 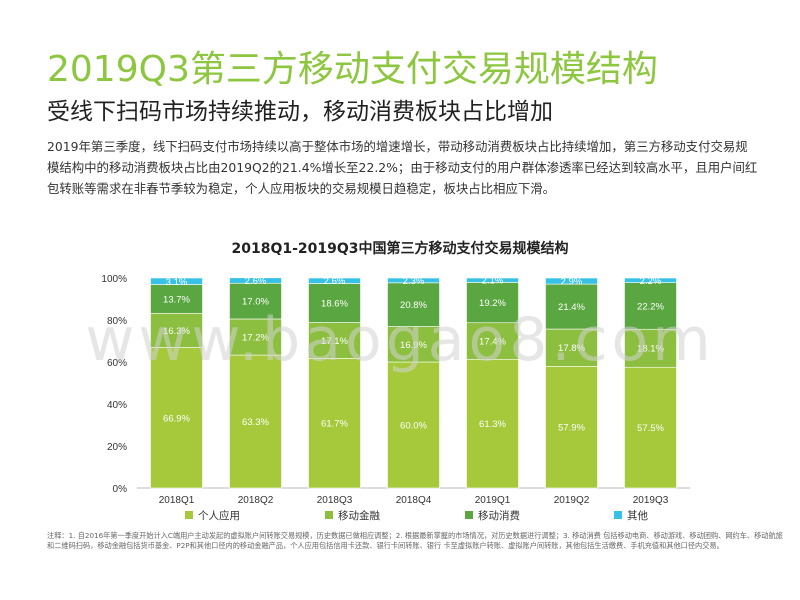 What do you see at coordinates (176, 418) in the screenshot?
I see `data-label: 66.9%` at bounding box center [176, 418].